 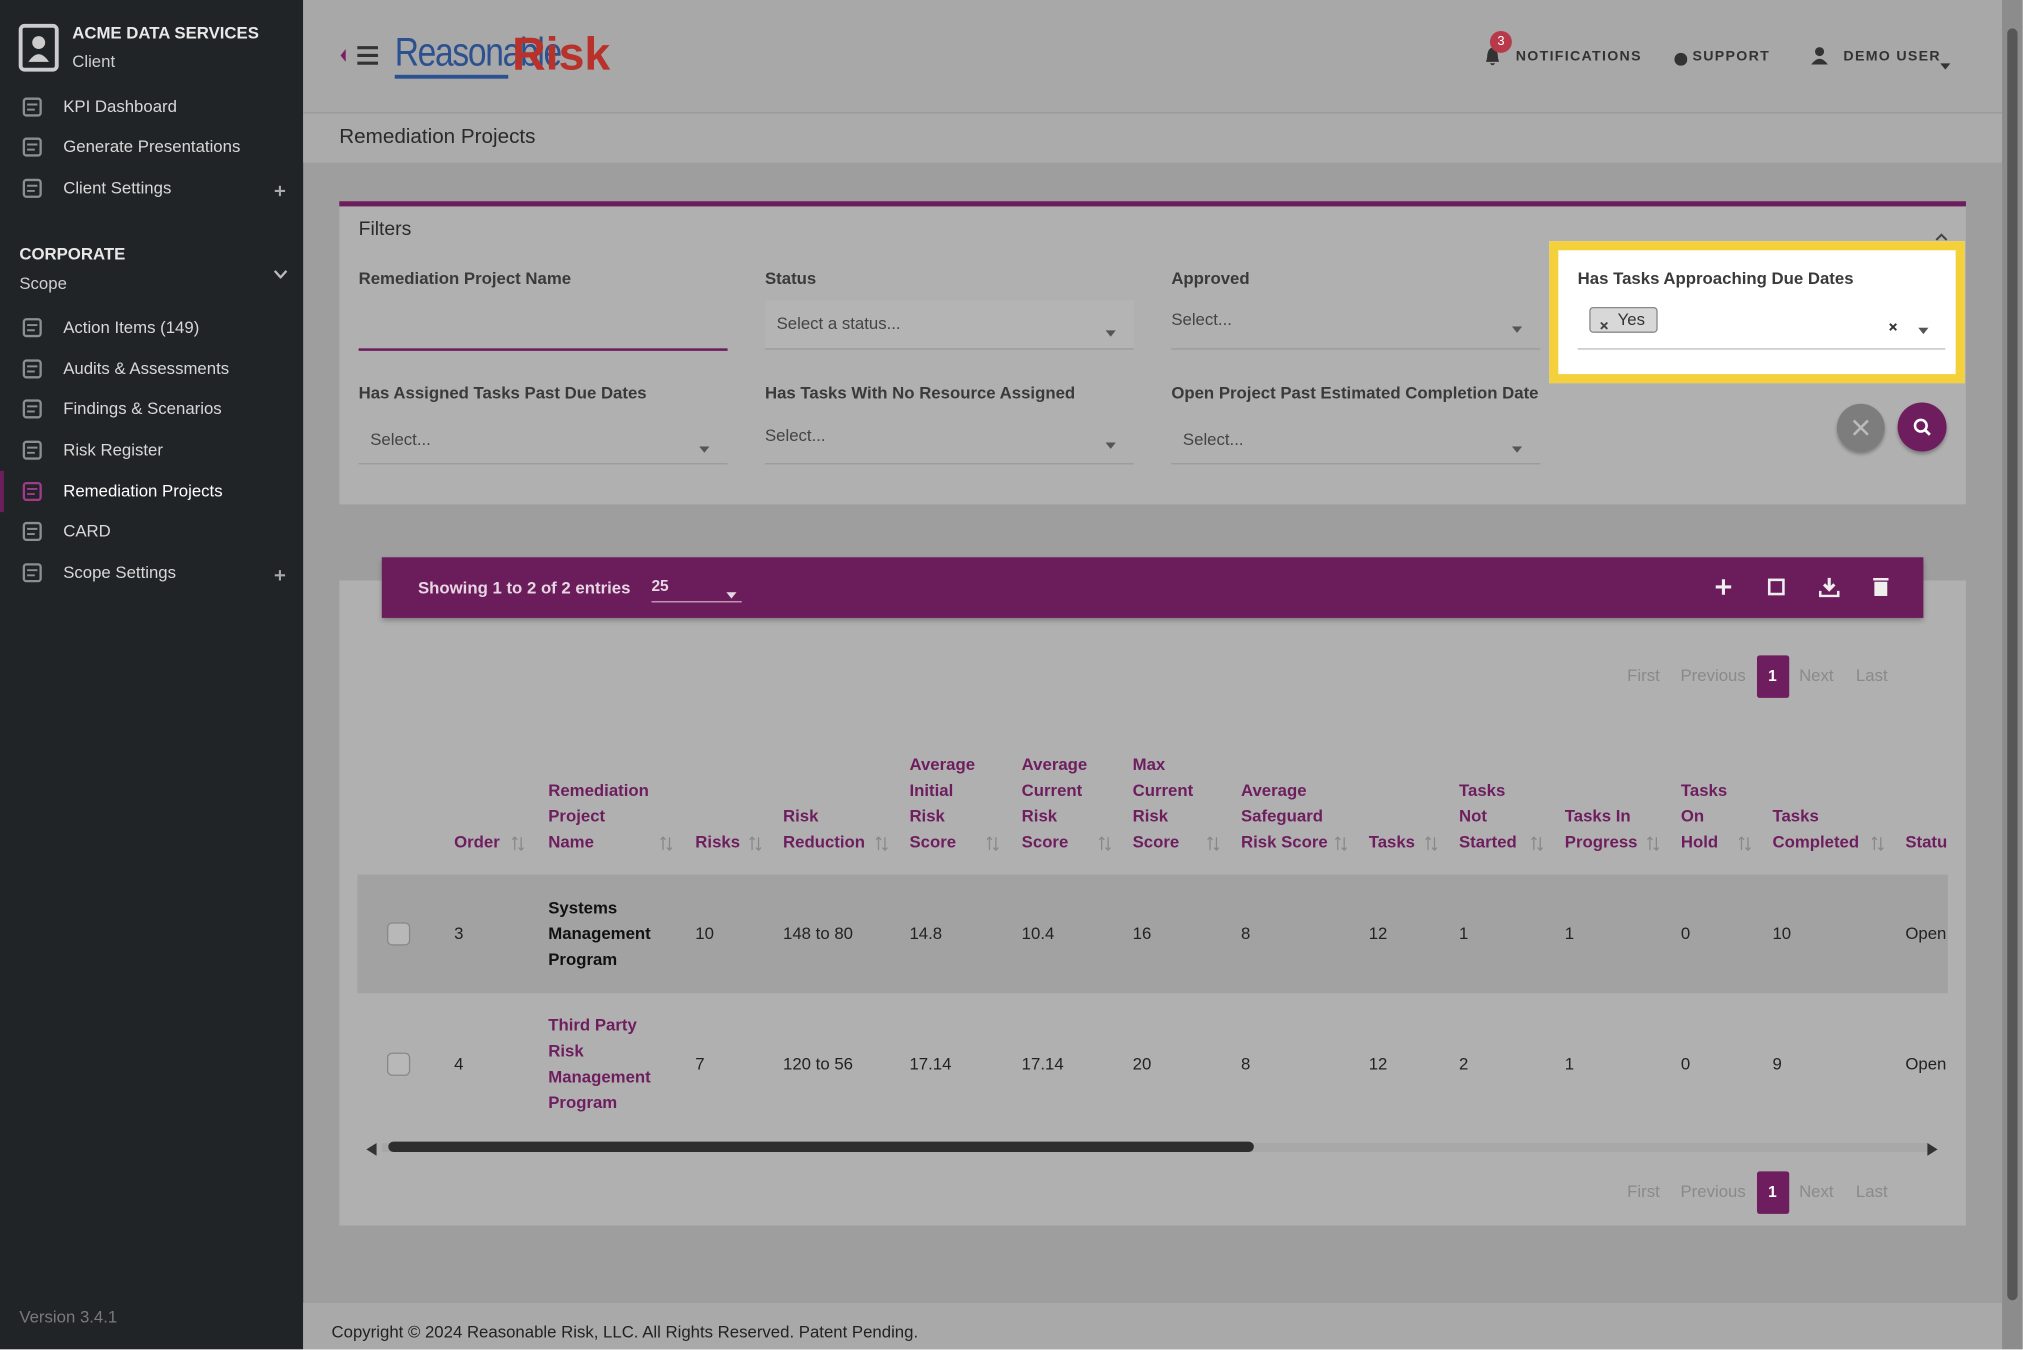 I want to click on export-button, so click(x=1829, y=587).